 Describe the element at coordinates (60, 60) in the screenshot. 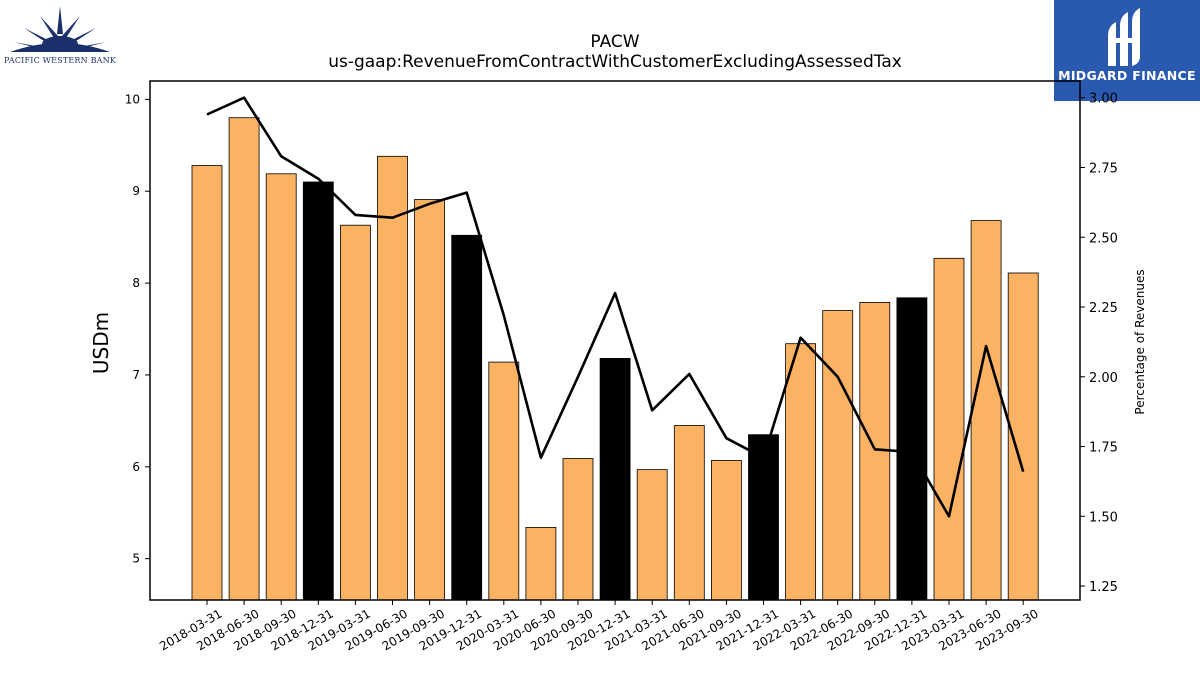

I see `pwb-logo-text: PACIFIC WESTERN BANK` at that location.